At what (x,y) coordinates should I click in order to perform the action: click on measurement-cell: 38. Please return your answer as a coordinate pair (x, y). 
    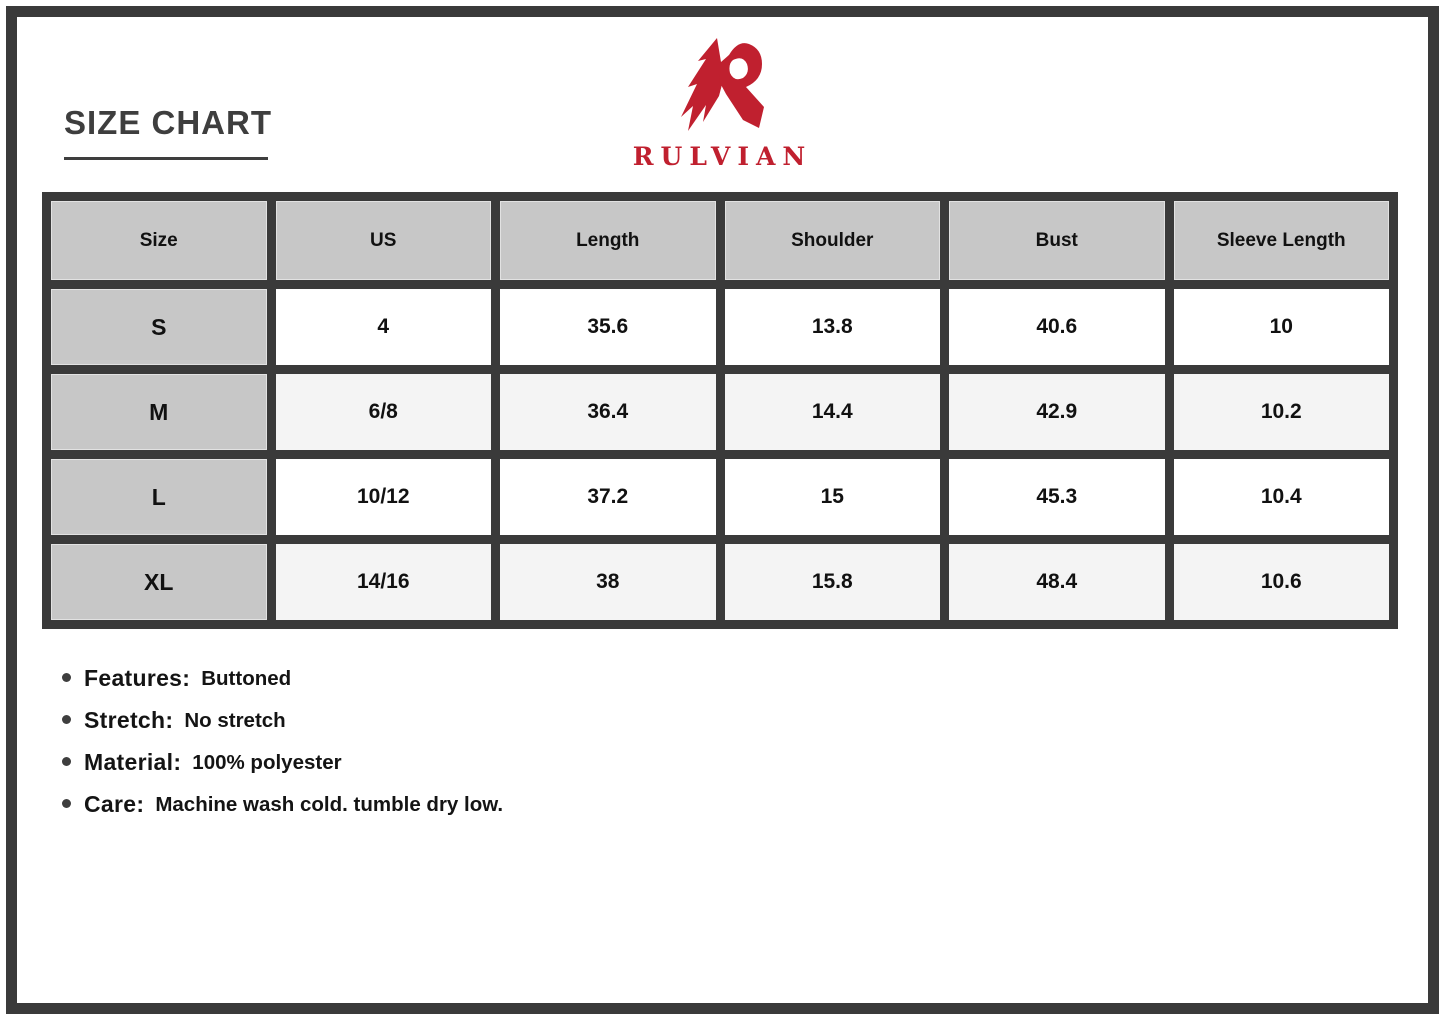
    Looking at the image, I should click on (608, 582).